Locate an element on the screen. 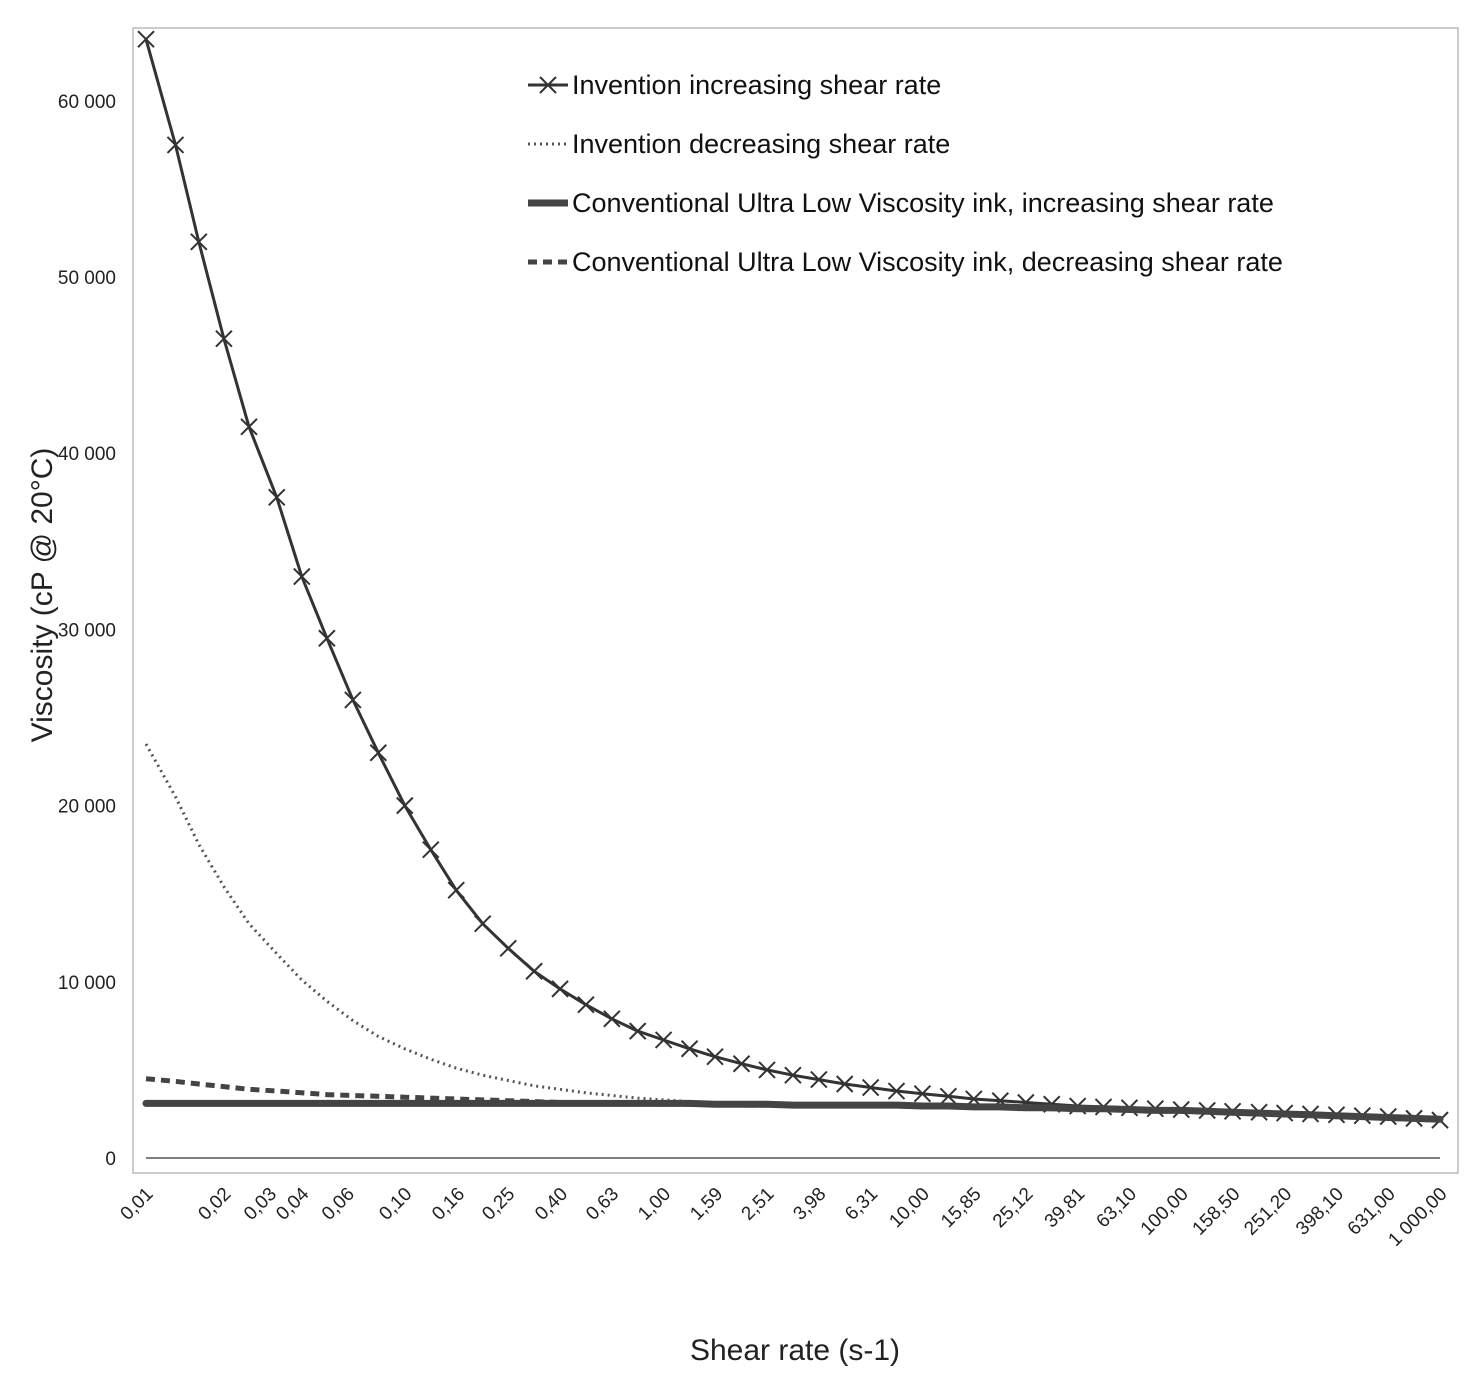  x-tick-label: 0,25 is located at coordinates (498, 1204).